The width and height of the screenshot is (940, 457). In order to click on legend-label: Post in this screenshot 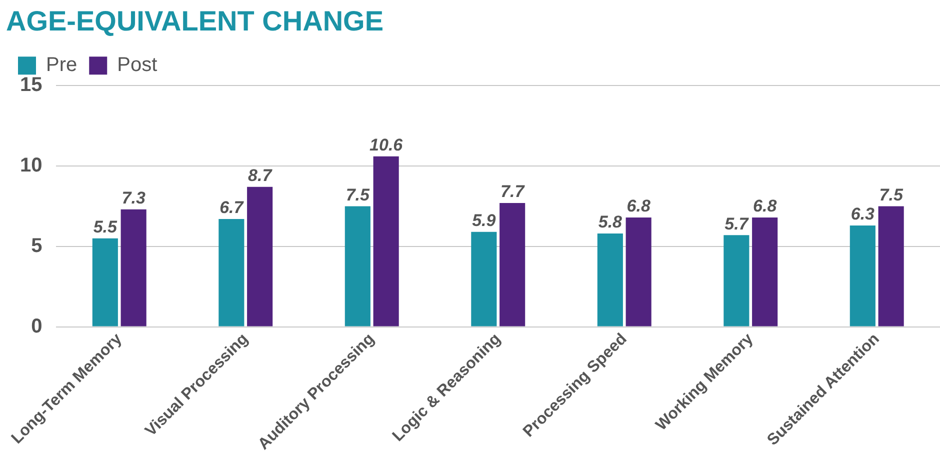, I will do `click(137, 65)`.